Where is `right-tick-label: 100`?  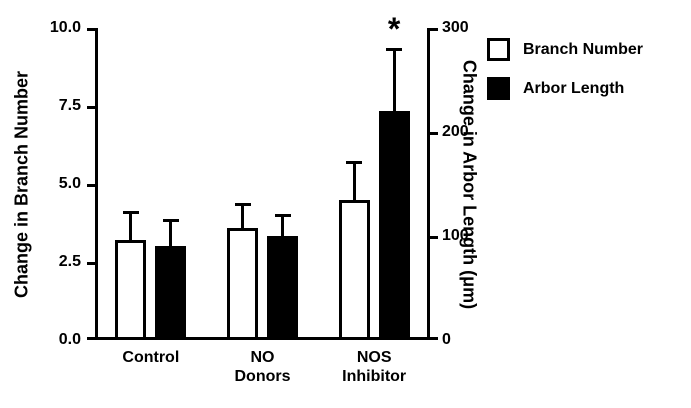
right-tick-label: 100 is located at coordinates (455, 235).